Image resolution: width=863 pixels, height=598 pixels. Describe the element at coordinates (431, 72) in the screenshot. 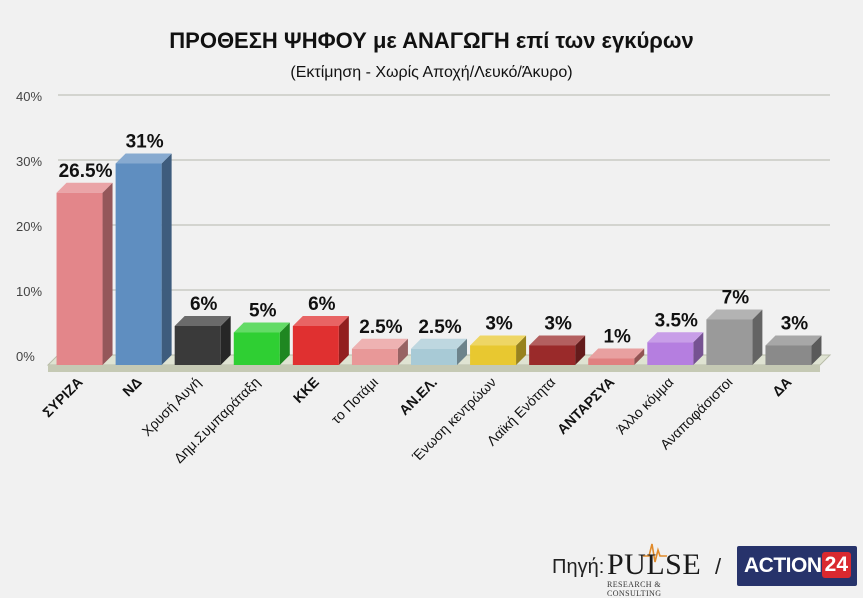

I see `chart-subtitle: (Εκτίμηση - Χωρίς Αποχή/Λευκό/Άκυρο)` at that location.